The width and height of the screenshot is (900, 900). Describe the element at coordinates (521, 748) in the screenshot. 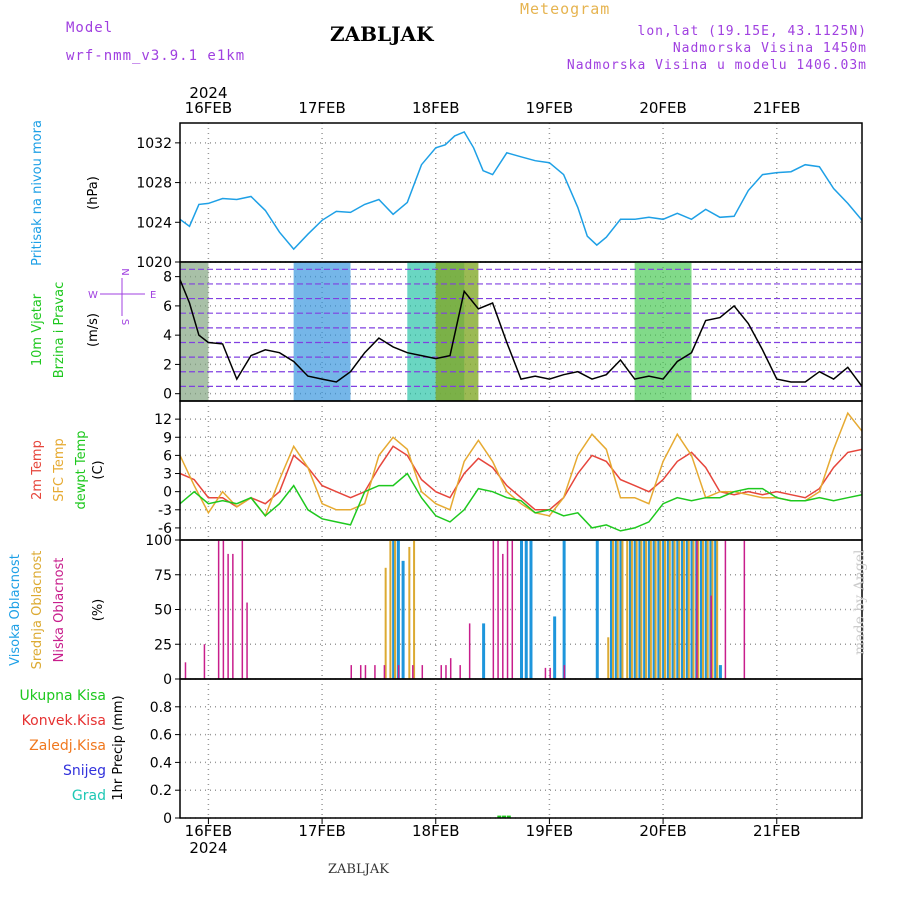

I see `panel-frame-precip` at that location.